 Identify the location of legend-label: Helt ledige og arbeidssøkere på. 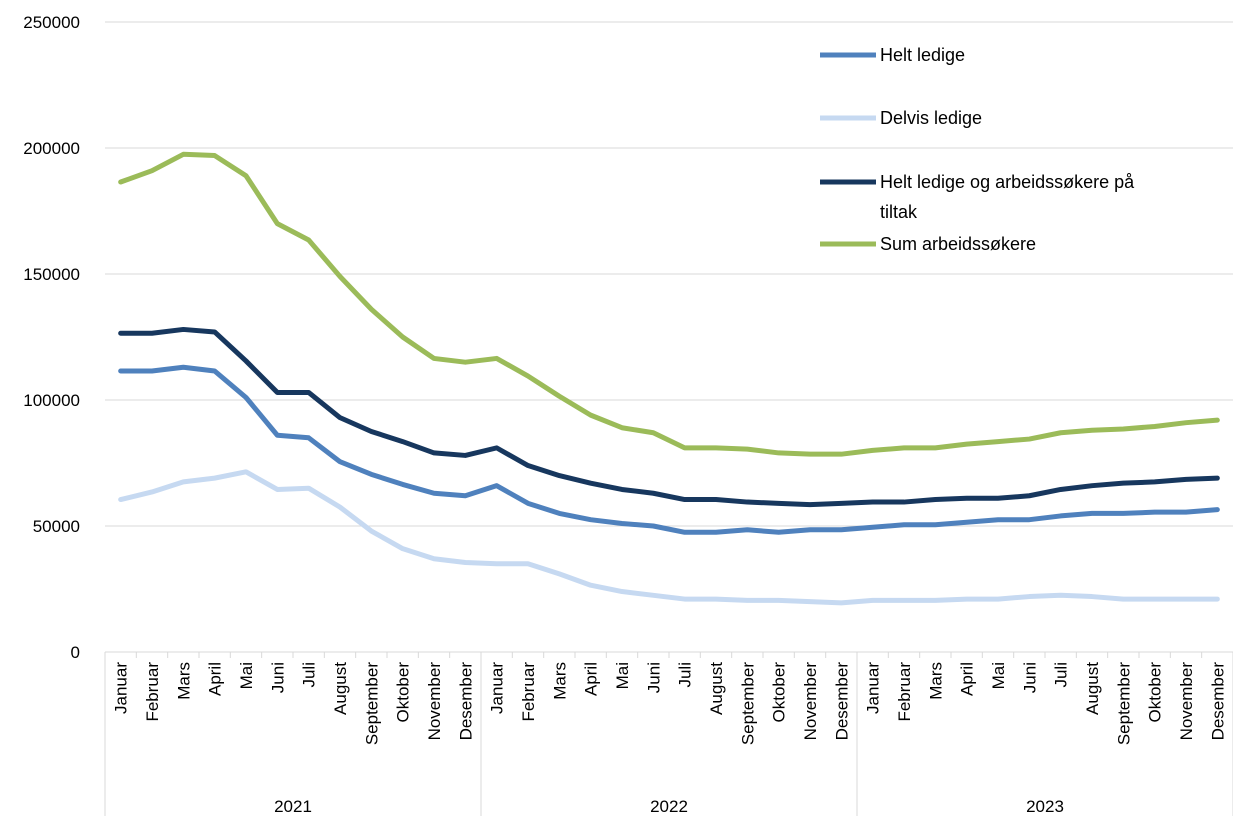
(1007, 182).